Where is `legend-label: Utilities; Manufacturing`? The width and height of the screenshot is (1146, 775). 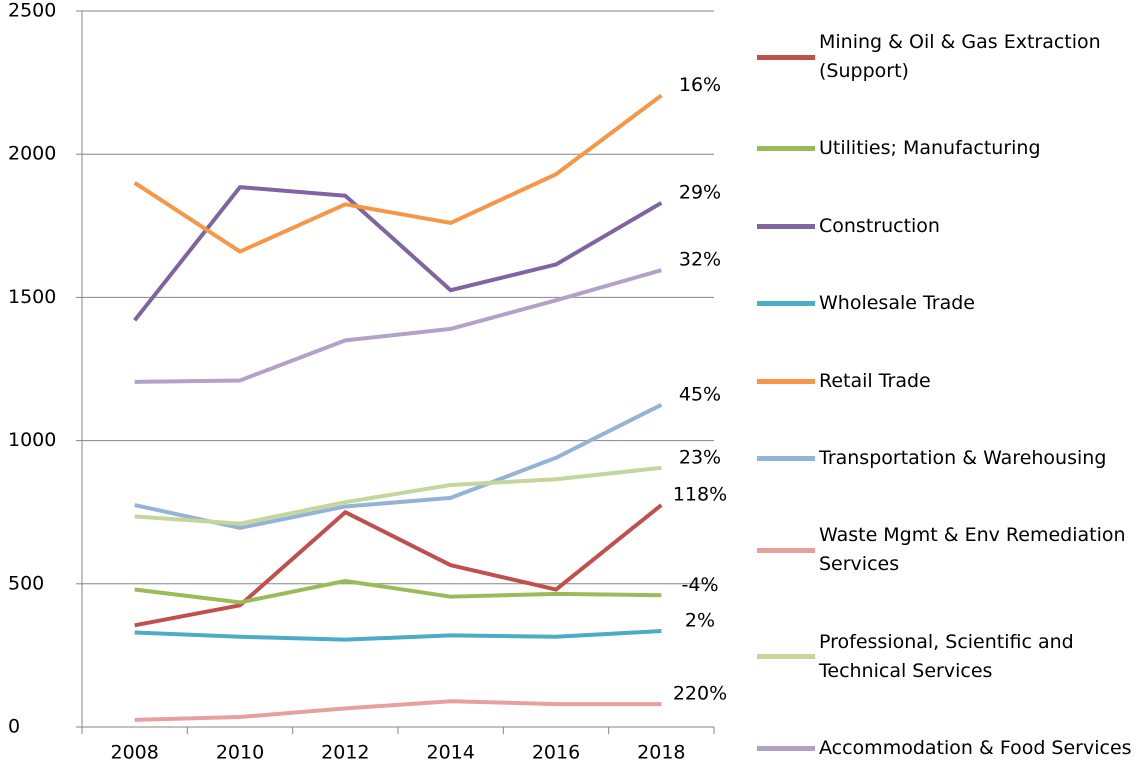 legend-label: Utilities; Manufacturing is located at coordinates (930, 148).